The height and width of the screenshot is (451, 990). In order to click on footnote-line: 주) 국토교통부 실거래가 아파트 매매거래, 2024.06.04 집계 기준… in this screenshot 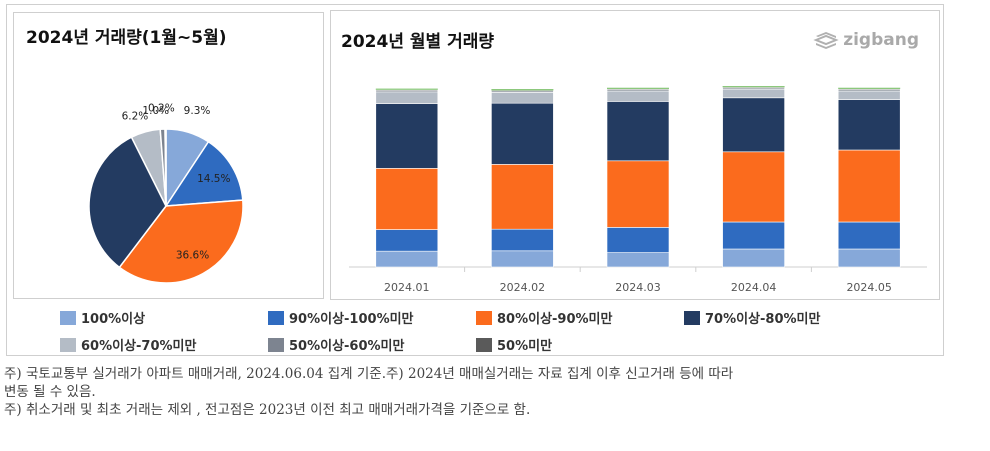, I will do `click(369, 374)`.